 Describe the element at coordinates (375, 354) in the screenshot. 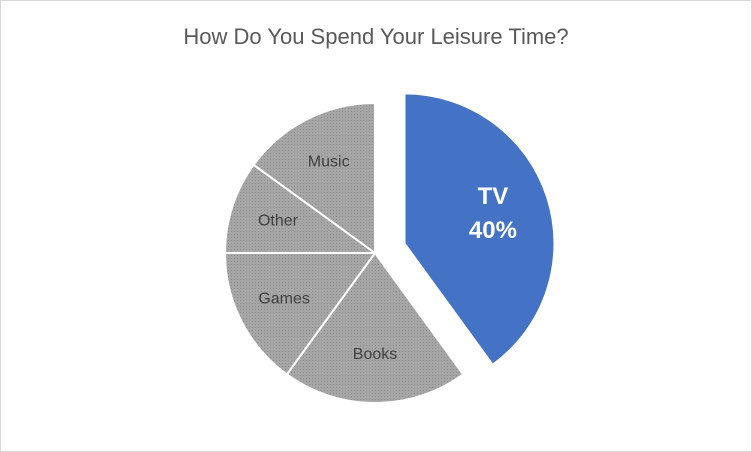

I see `slice-label: Books` at that location.